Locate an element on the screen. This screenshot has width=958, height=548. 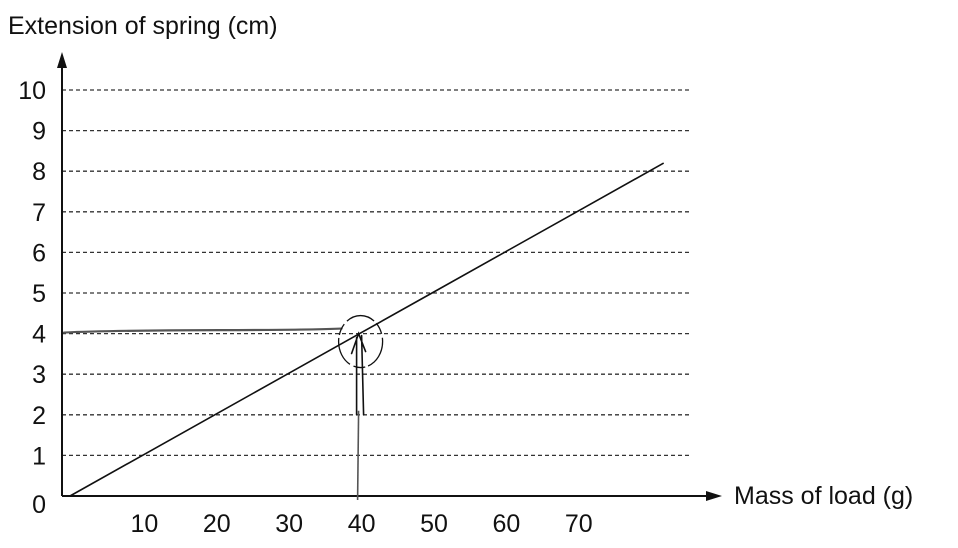
x-tick-label-30: 30 is located at coordinates (289, 524).